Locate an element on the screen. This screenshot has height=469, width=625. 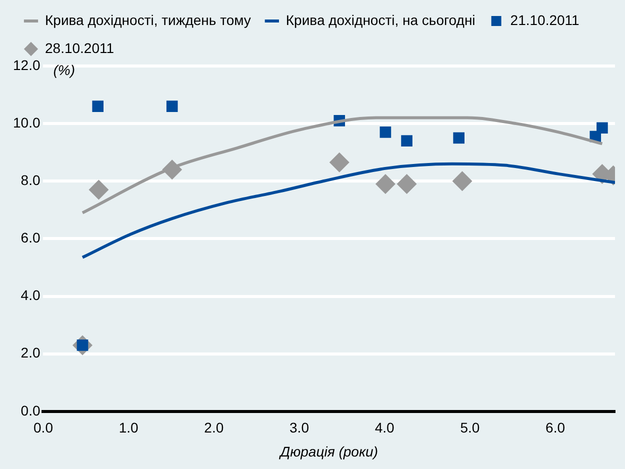
legend-label: Крива дохідності, тиждень тому is located at coordinates (148, 20).